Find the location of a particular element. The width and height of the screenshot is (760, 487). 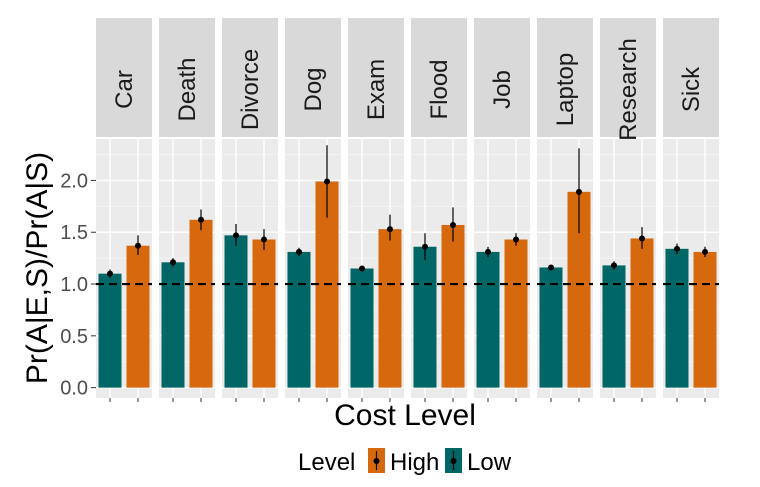

y-tick-label: 2.0 is located at coordinates (74, 181).